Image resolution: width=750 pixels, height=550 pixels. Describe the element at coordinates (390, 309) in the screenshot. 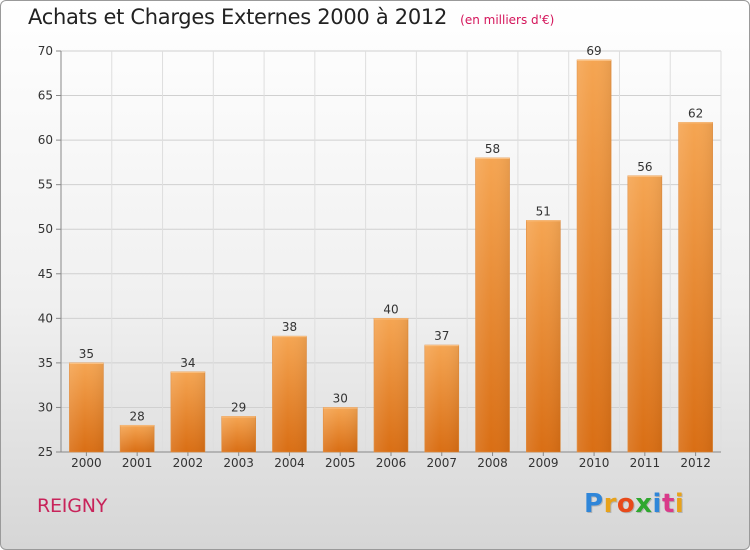

I see `data-label-2006: 40` at that location.